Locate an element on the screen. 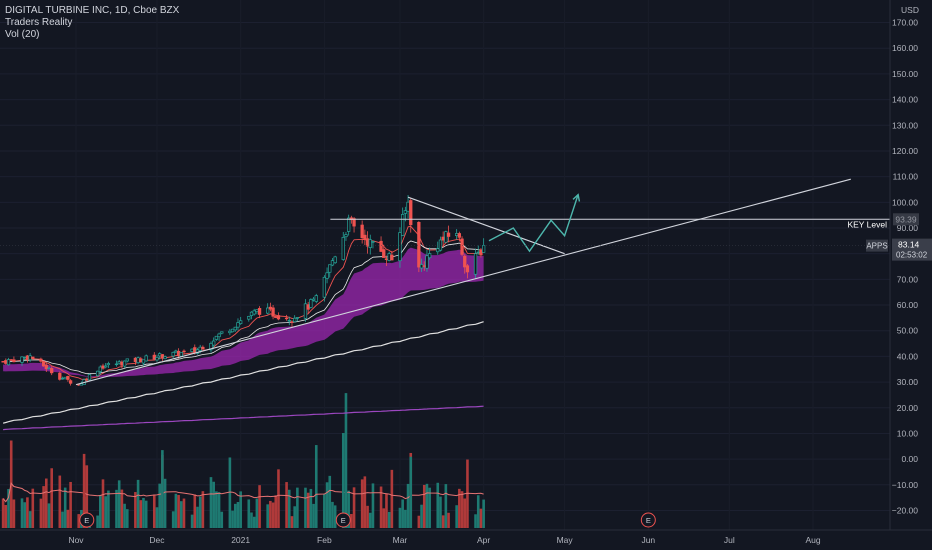 This screenshot has width=932, height=550. projection-path is located at coordinates (533, 223).